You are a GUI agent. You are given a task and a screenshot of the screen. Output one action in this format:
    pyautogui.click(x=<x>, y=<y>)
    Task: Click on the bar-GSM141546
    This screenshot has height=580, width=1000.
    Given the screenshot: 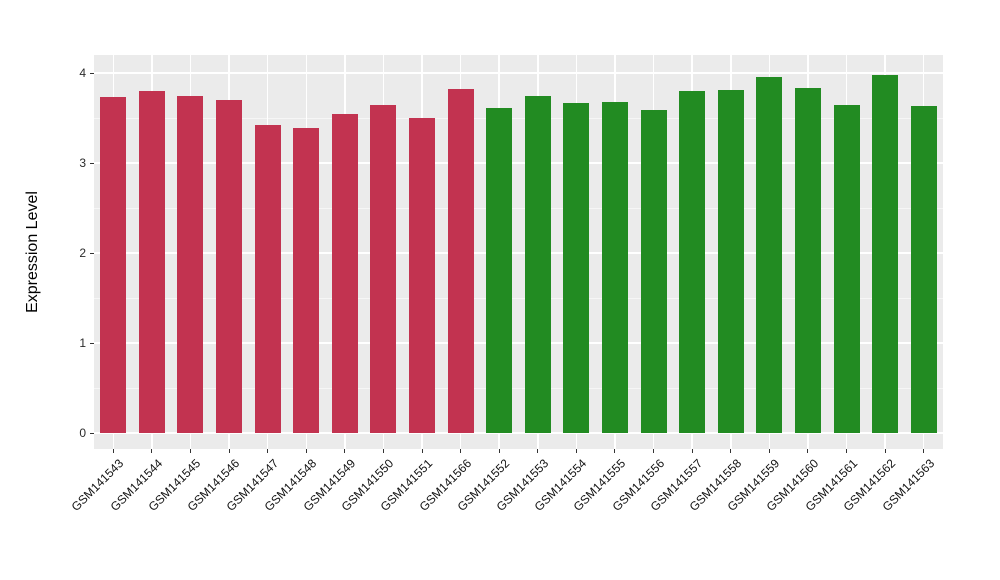 What is the action you would take?
    pyautogui.click(x=229, y=266)
    